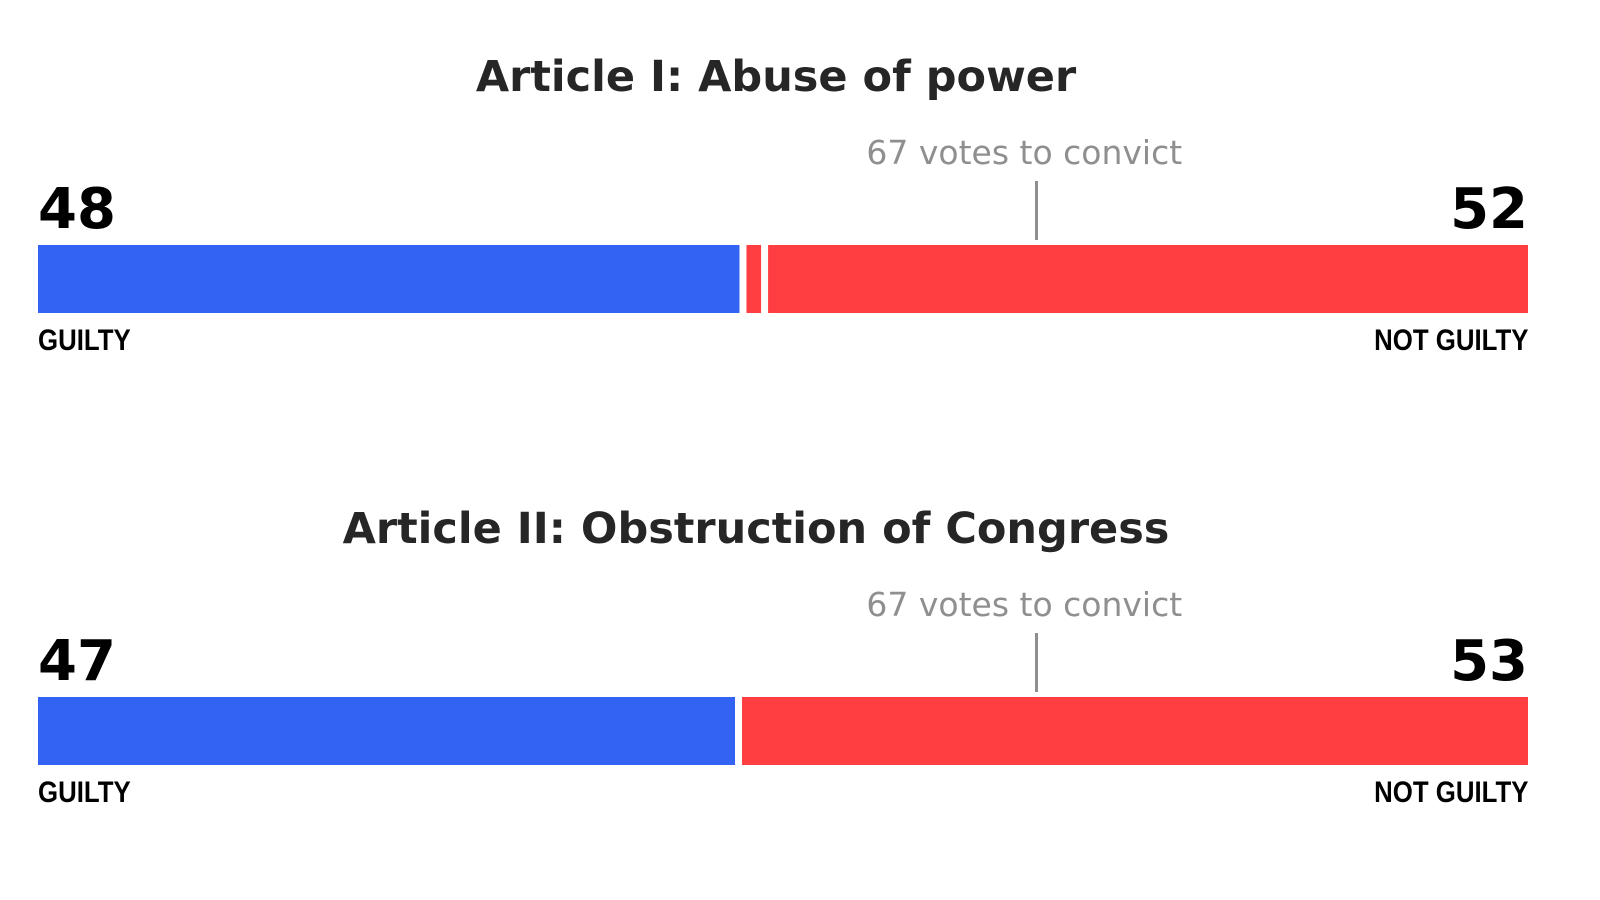  What do you see at coordinates (756, 529) in the screenshot?
I see `chart-title: Article II: Obstruction of Congress` at bounding box center [756, 529].